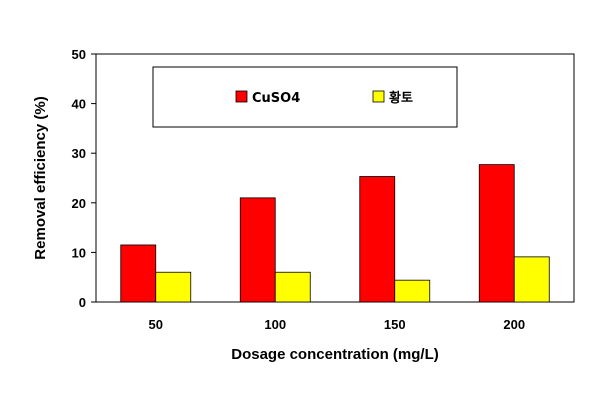 The height and width of the screenshot is (400, 610). What do you see at coordinates (378, 96) in the screenshot?
I see `legend-swatch-hwangto` at bounding box center [378, 96].